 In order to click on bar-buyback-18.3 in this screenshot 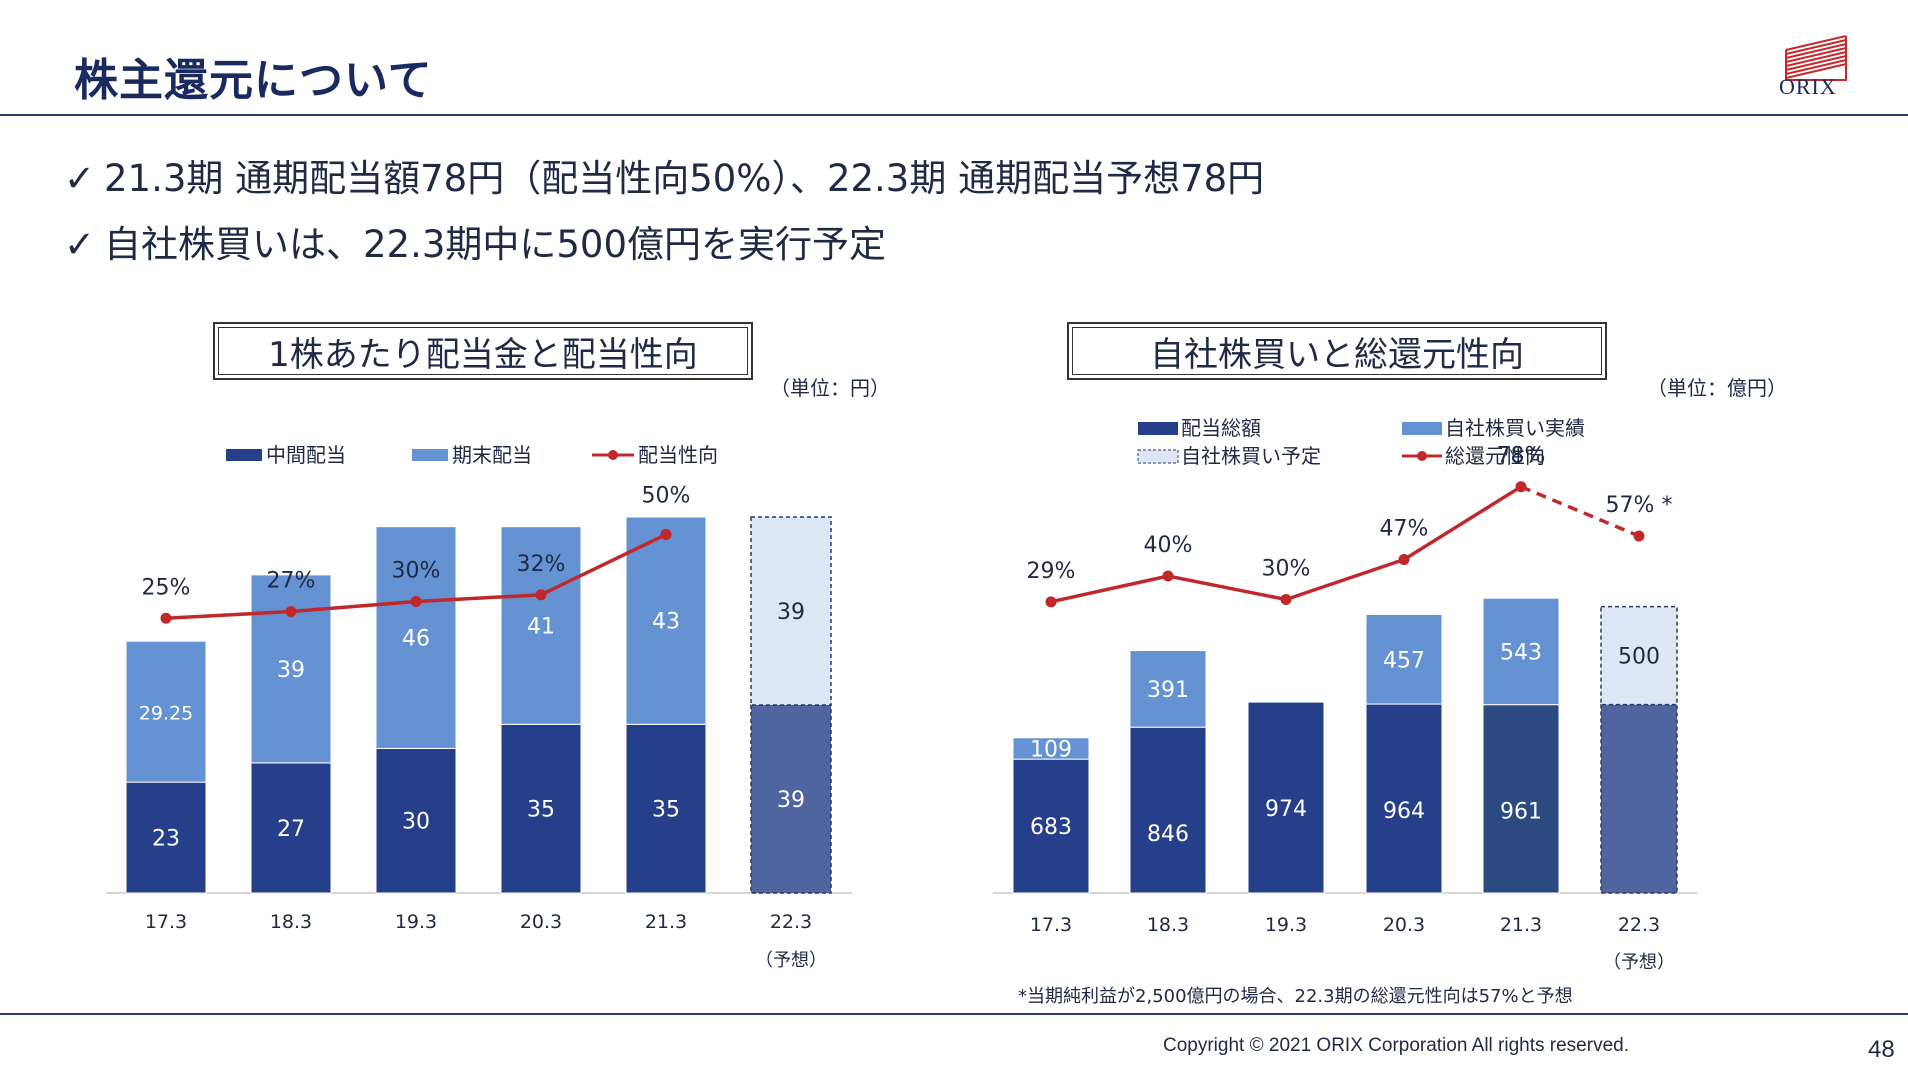, I will do `click(1168, 689)`.